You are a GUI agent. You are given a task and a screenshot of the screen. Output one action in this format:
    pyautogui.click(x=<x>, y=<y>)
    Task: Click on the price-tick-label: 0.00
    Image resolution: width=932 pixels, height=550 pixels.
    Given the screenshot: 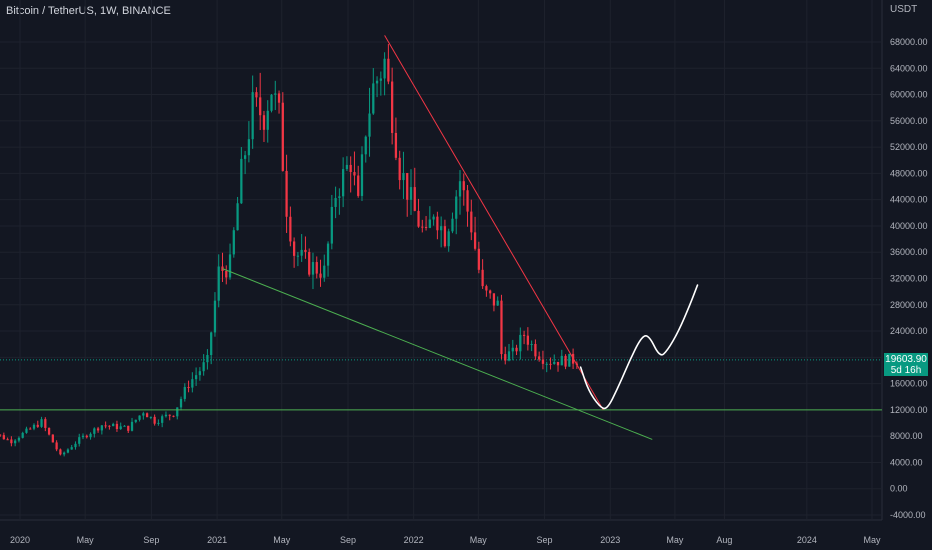 What is the action you would take?
    pyautogui.click(x=899, y=489)
    